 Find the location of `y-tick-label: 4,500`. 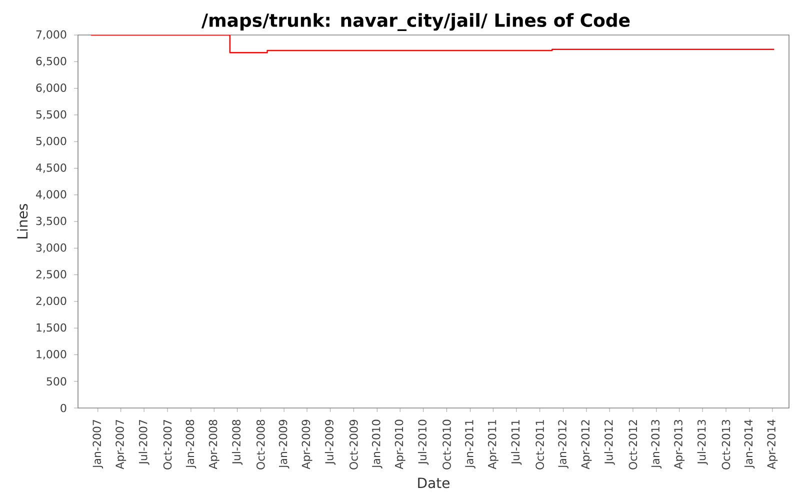

y-tick-label: 4,500 is located at coordinates (51, 168).